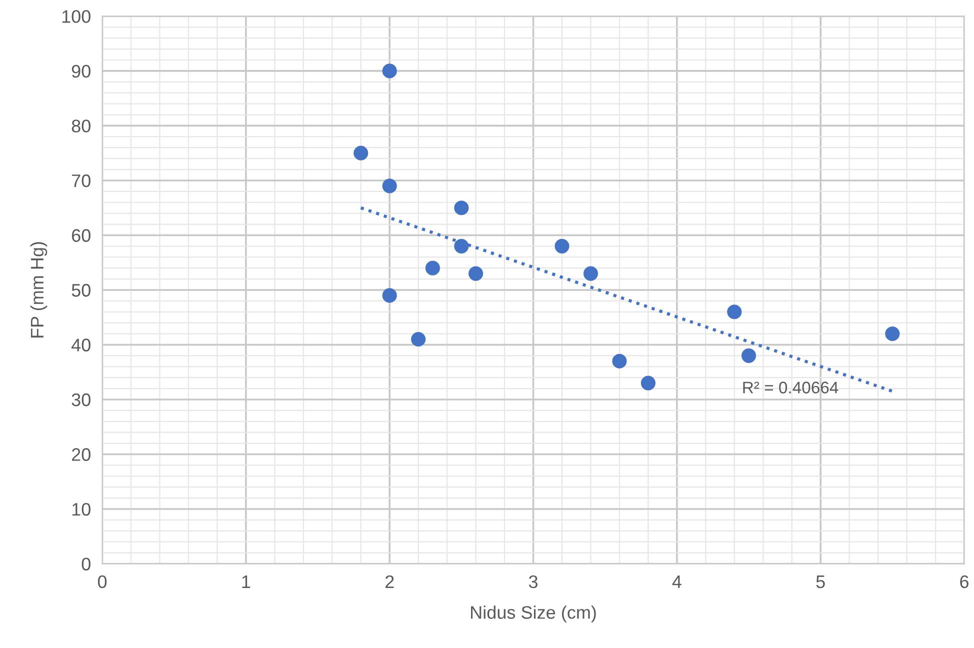  I want to click on x-tick-label: 5, so click(820, 582).